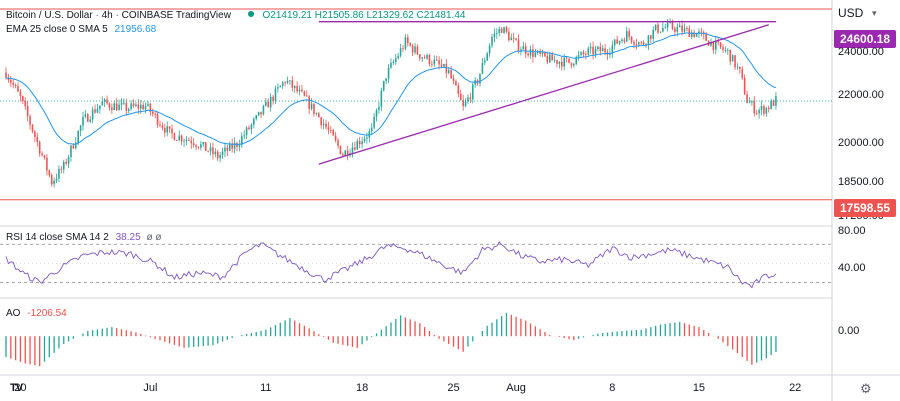 This screenshot has width=900, height=401. What do you see at coordinates (865, 208) in the screenshot?
I see `support-price-tag: 17598.55` at bounding box center [865, 208].